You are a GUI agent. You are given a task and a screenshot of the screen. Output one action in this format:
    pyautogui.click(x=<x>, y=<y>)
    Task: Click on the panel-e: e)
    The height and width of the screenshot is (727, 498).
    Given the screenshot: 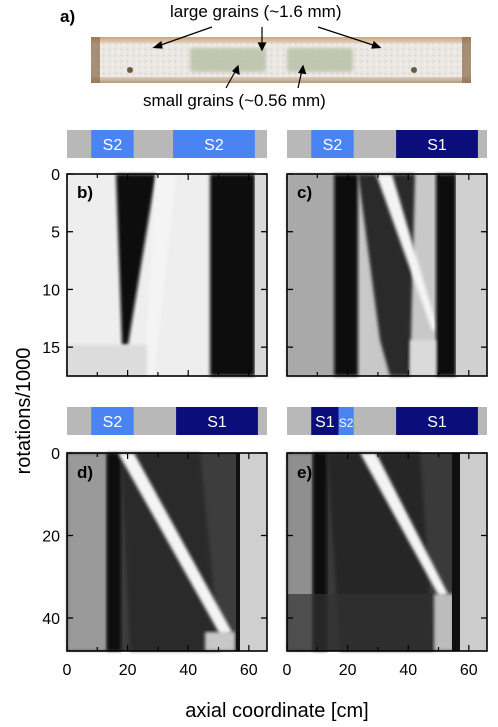 What is the action you would take?
    pyautogui.click(x=387, y=552)
    